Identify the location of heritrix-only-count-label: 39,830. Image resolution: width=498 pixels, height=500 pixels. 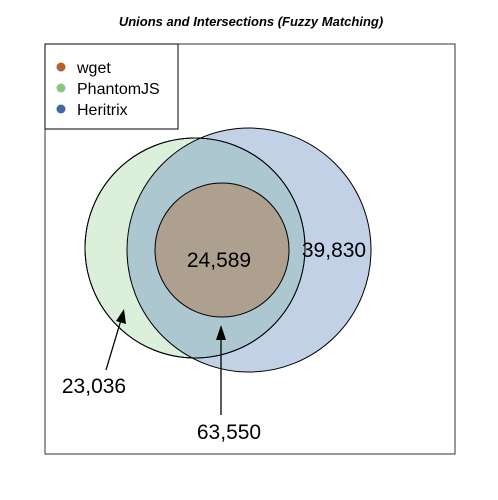
(334, 250).